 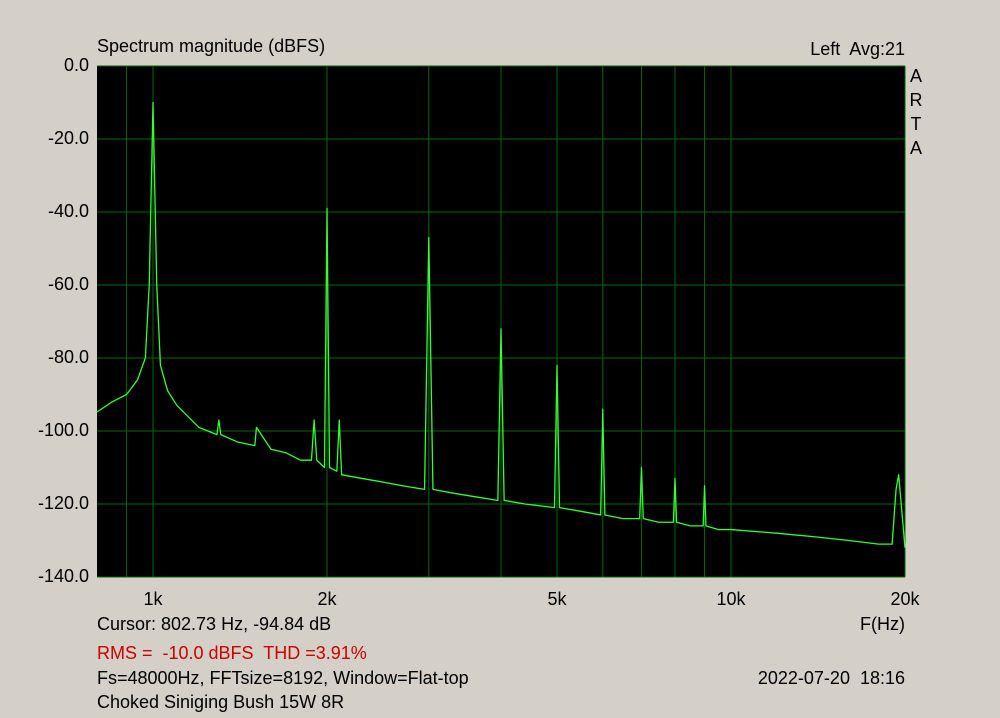 What do you see at coordinates (905, 599) in the screenshot?
I see `x-tick-label: 20k` at bounding box center [905, 599].